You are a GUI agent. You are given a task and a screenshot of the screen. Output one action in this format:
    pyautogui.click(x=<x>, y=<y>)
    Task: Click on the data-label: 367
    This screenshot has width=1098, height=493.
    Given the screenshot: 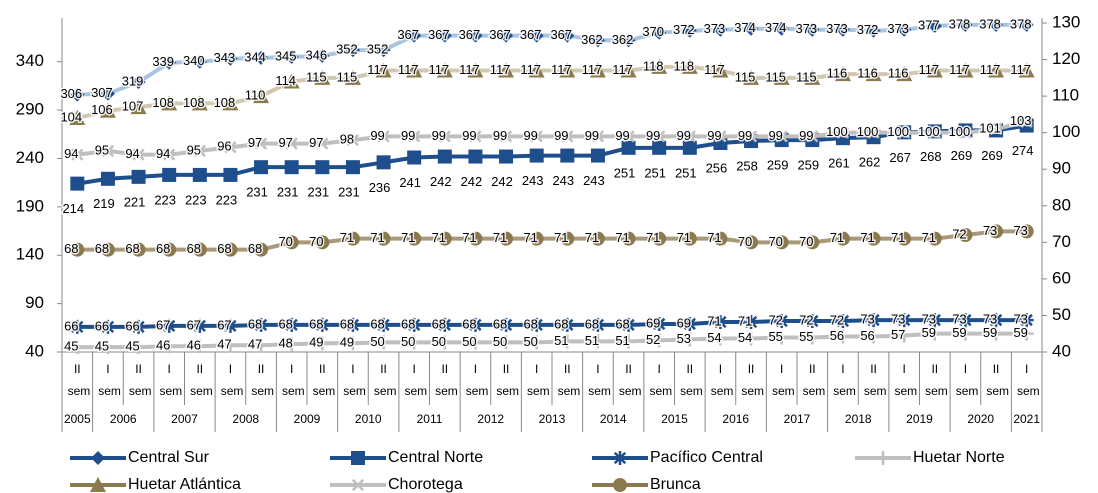 What is the action you would take?
    pyautogui.click(x=531, y=34)
    